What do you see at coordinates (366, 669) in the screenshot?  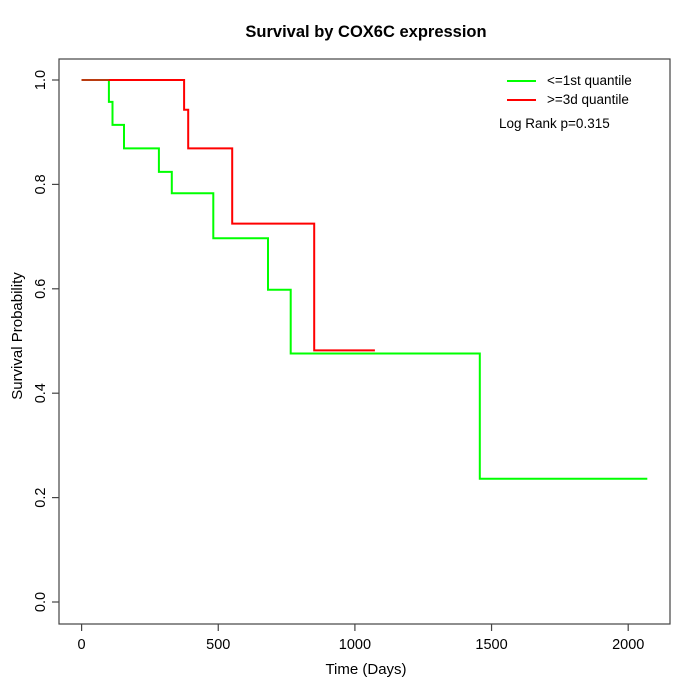 I see `x-axis-label: Time (Days)` at bounding box center [366, 669].